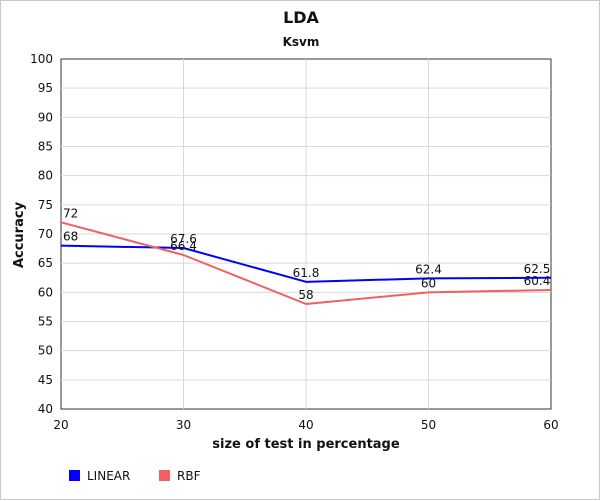 The width and height of the screenshot is (600, 501). I want to click on chart-title: LDA, so click(301, 17).